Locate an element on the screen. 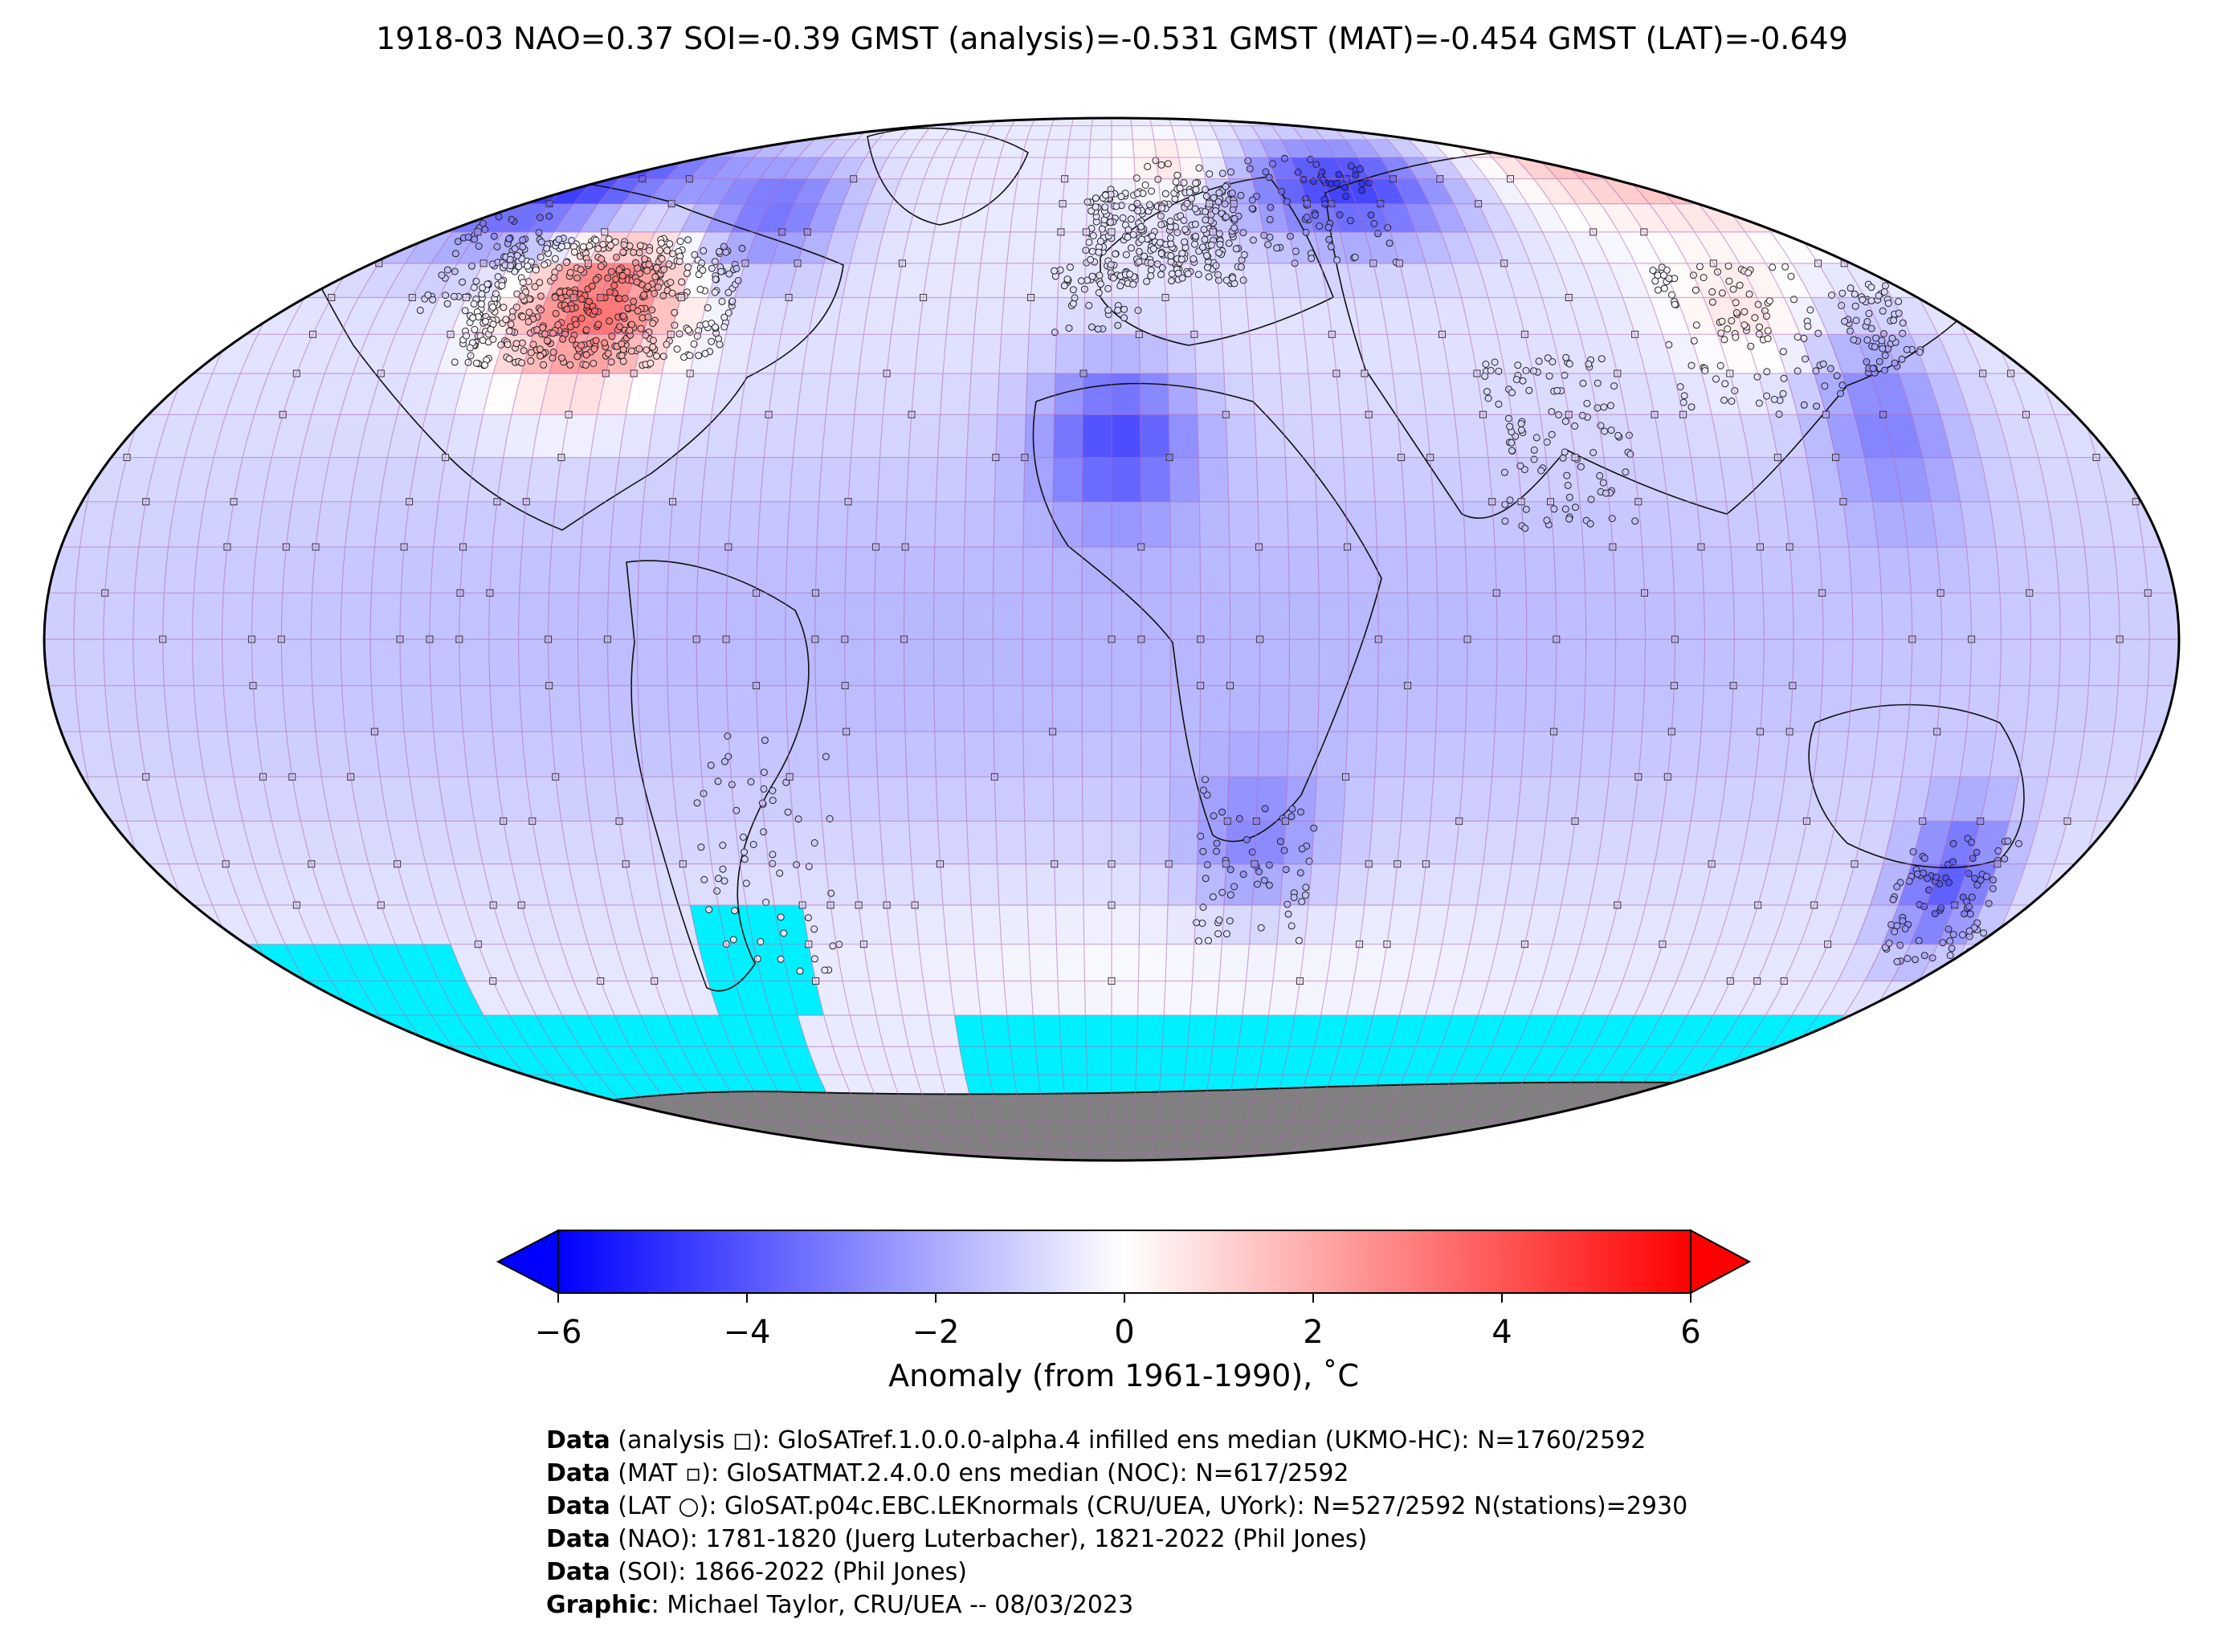 The image size is (2224, 1652). credit-text: : Michael Taylor, CRU/UEA -- 08/03/2023 is located at coordinates (893, 1605).